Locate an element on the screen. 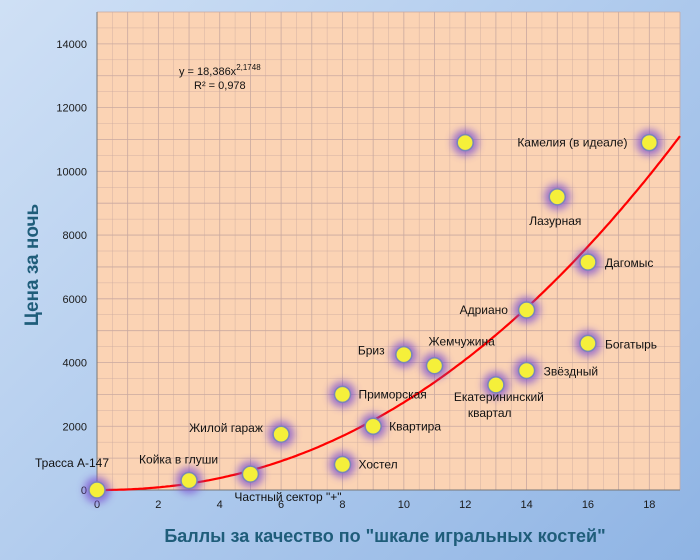  point-label: Богатырь is located at coordinates (631, 344).